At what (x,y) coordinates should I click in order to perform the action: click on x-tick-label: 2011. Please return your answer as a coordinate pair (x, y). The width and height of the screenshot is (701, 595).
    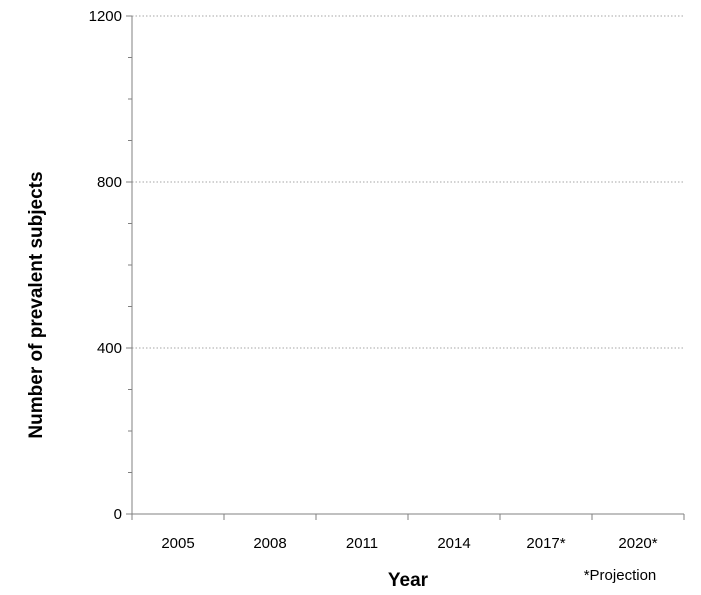
    Looking at the image, I should click on (362, 543).